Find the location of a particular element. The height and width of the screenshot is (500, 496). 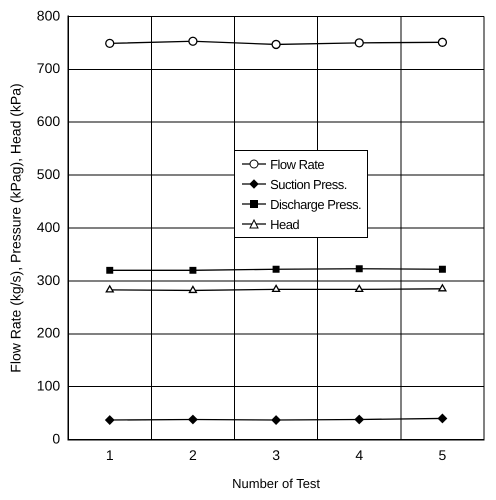

y-tick-label: 500 is located at coordinates (48, 174).